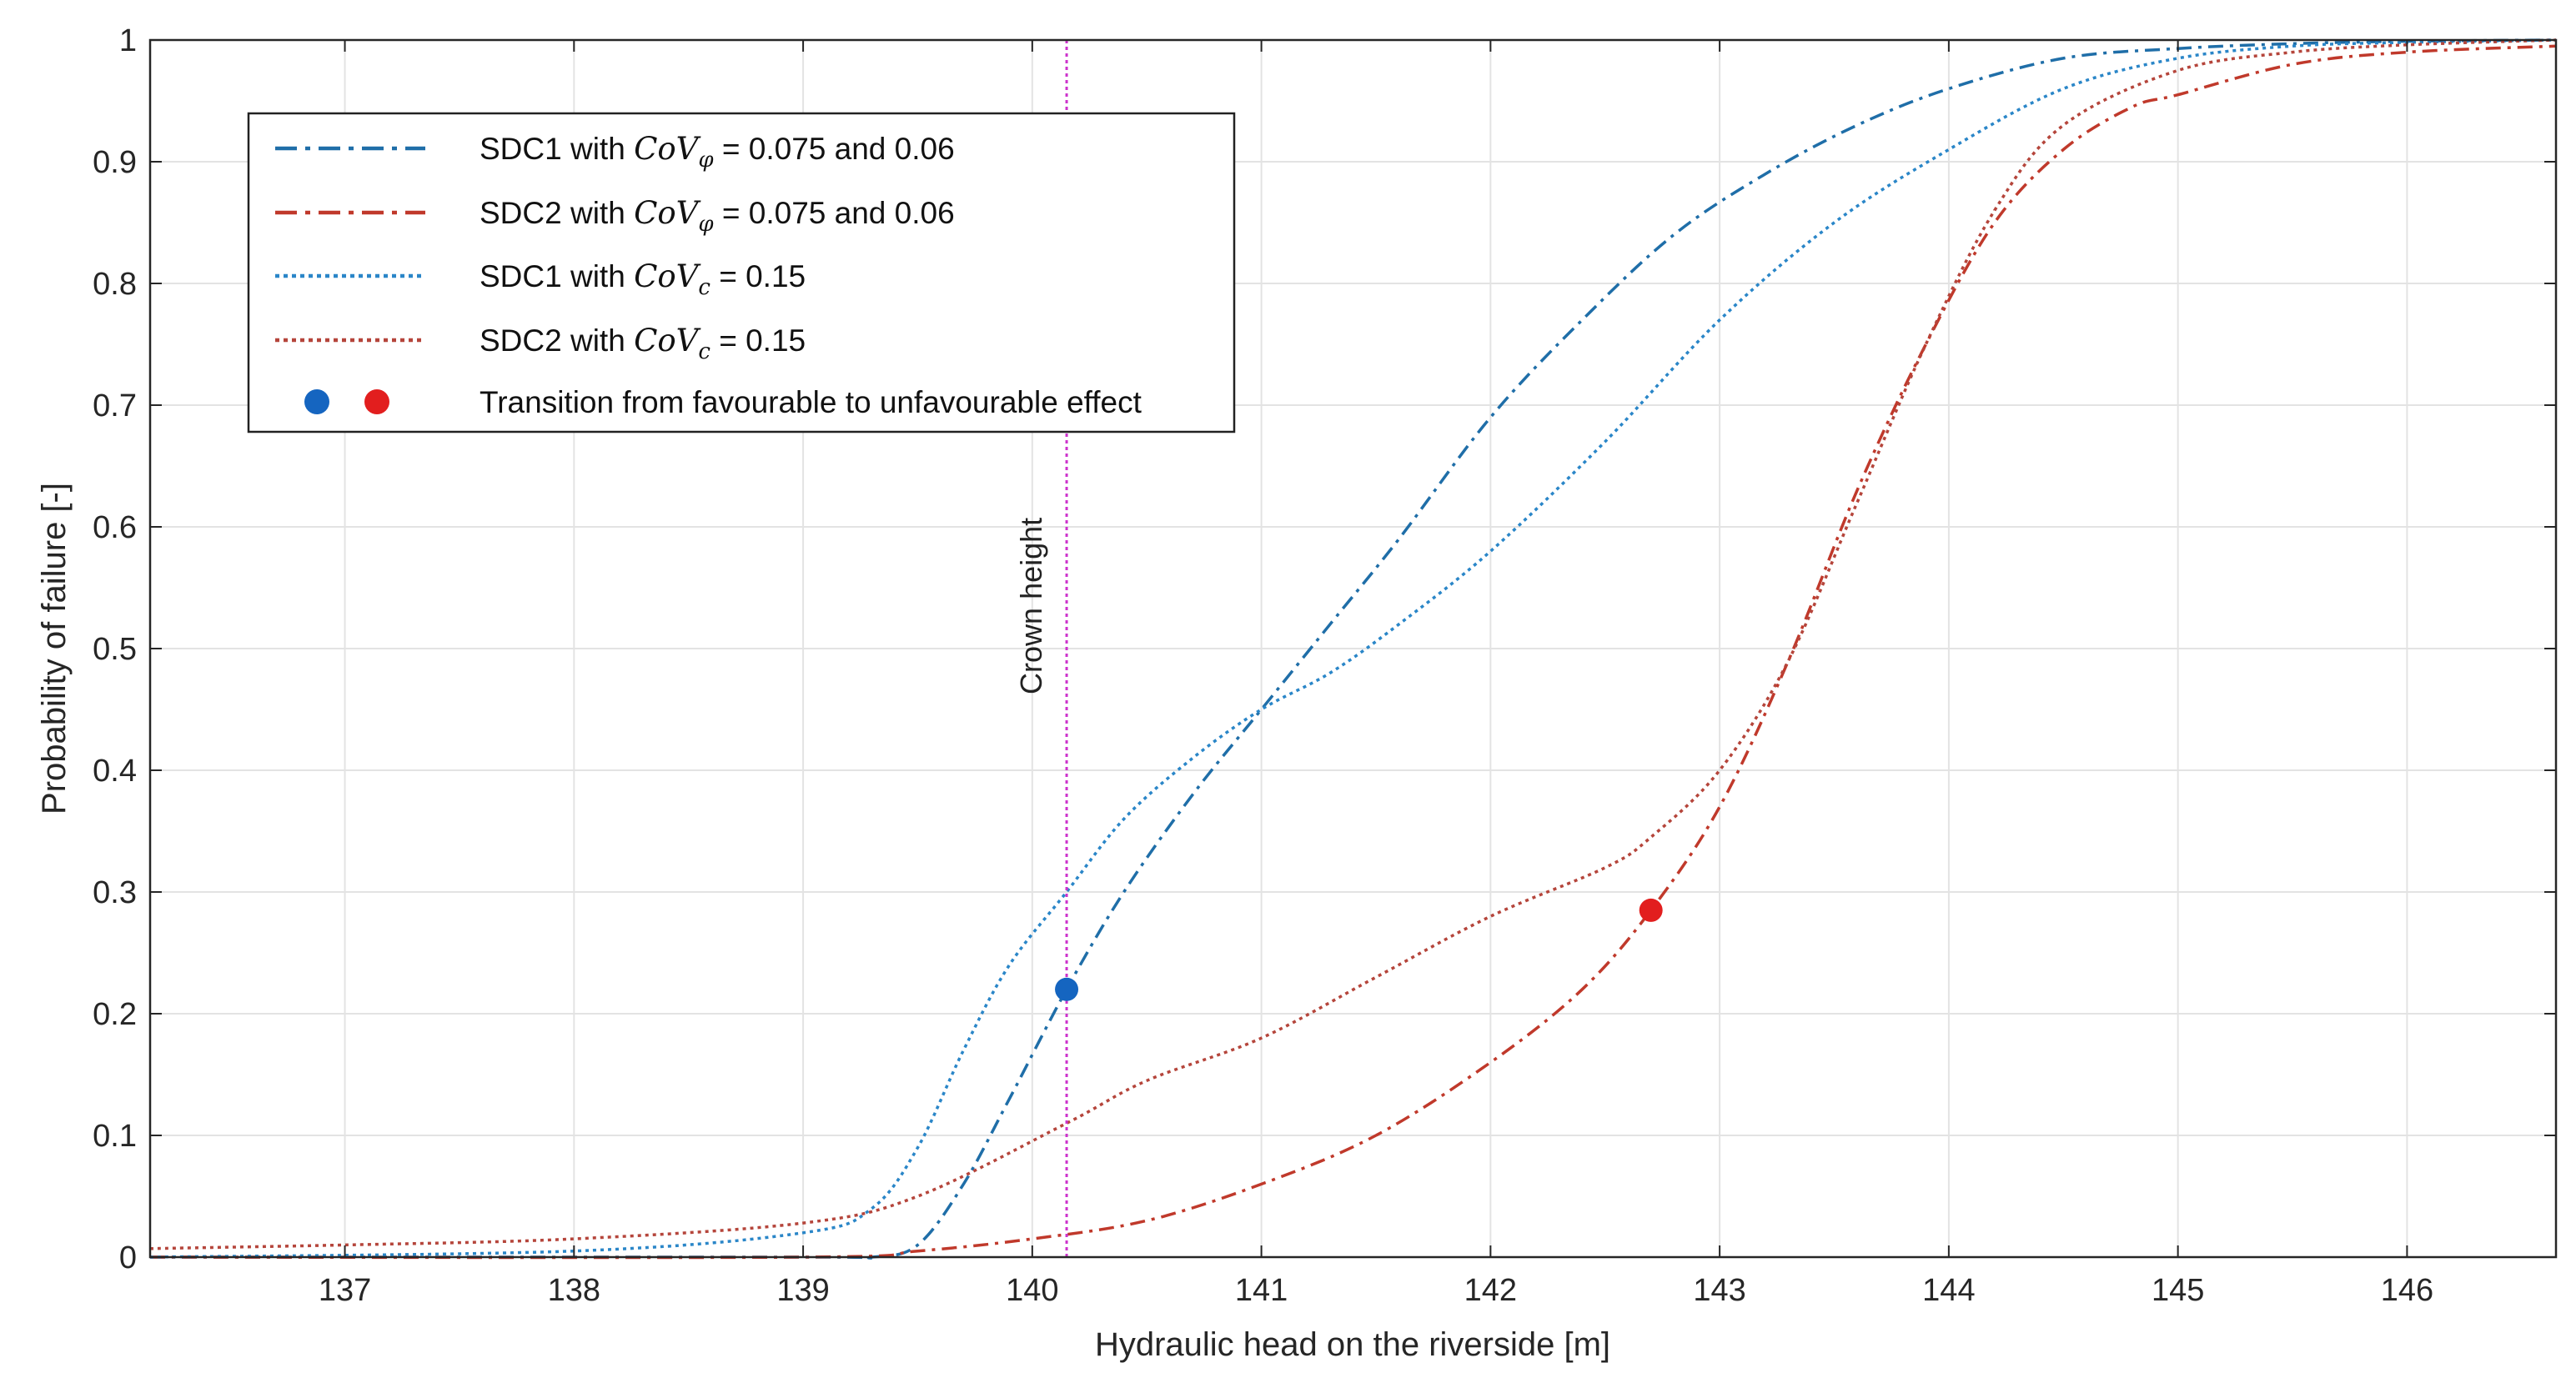 The width and height of the screenshot is (2576, 1388). Describe the element at coordinates (115, 1014) in the screenshot. I see `y-tick-label: 0.2` at that location.